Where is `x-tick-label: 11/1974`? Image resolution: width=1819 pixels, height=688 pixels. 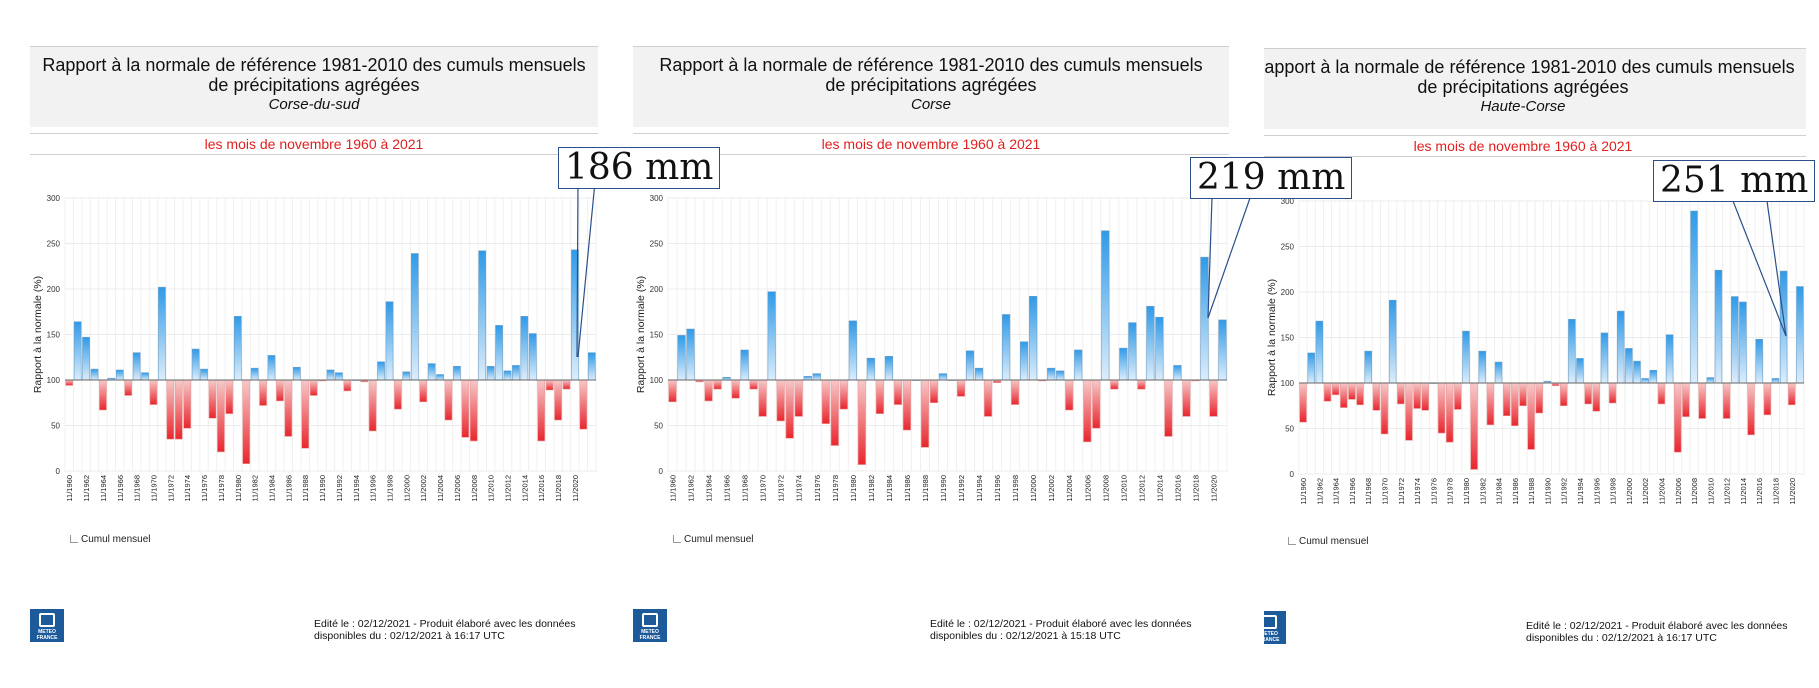
x-tick-label: 11/1974 is located at coordinates (1417, 491).